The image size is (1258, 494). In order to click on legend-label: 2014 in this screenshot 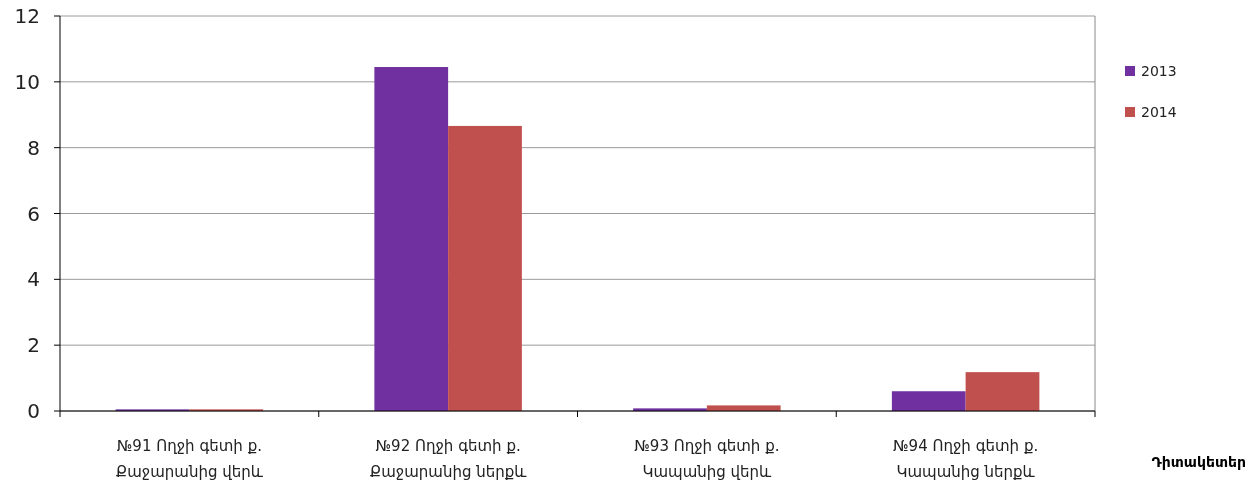, I will do `click(1159, 111)`.